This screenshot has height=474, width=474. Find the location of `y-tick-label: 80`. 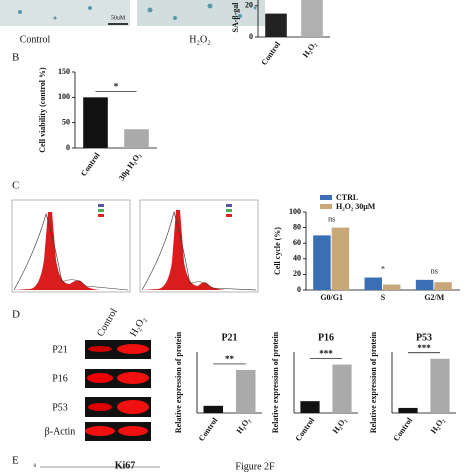

y-tick-label: 80 is located at coordinates (297, 226).